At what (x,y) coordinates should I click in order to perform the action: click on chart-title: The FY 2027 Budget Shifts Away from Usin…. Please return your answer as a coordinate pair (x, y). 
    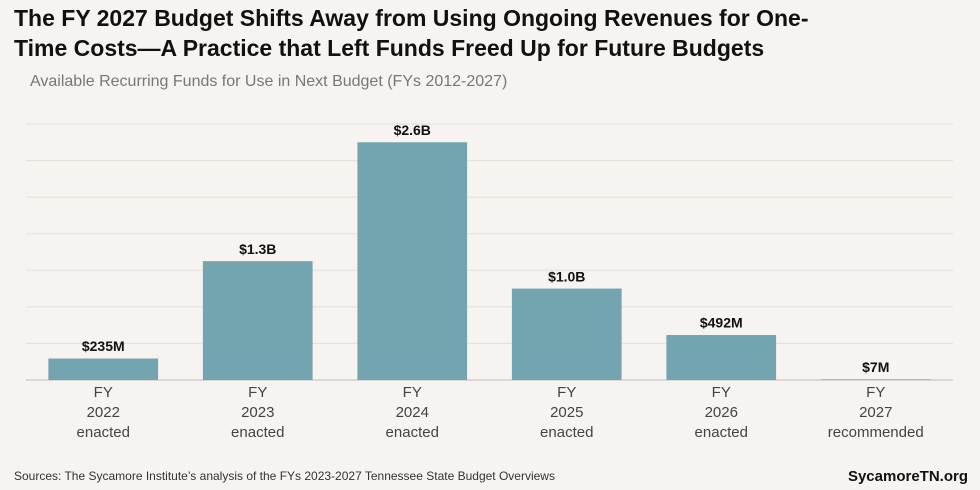
    Looking at the image, I should click on (411, 18).